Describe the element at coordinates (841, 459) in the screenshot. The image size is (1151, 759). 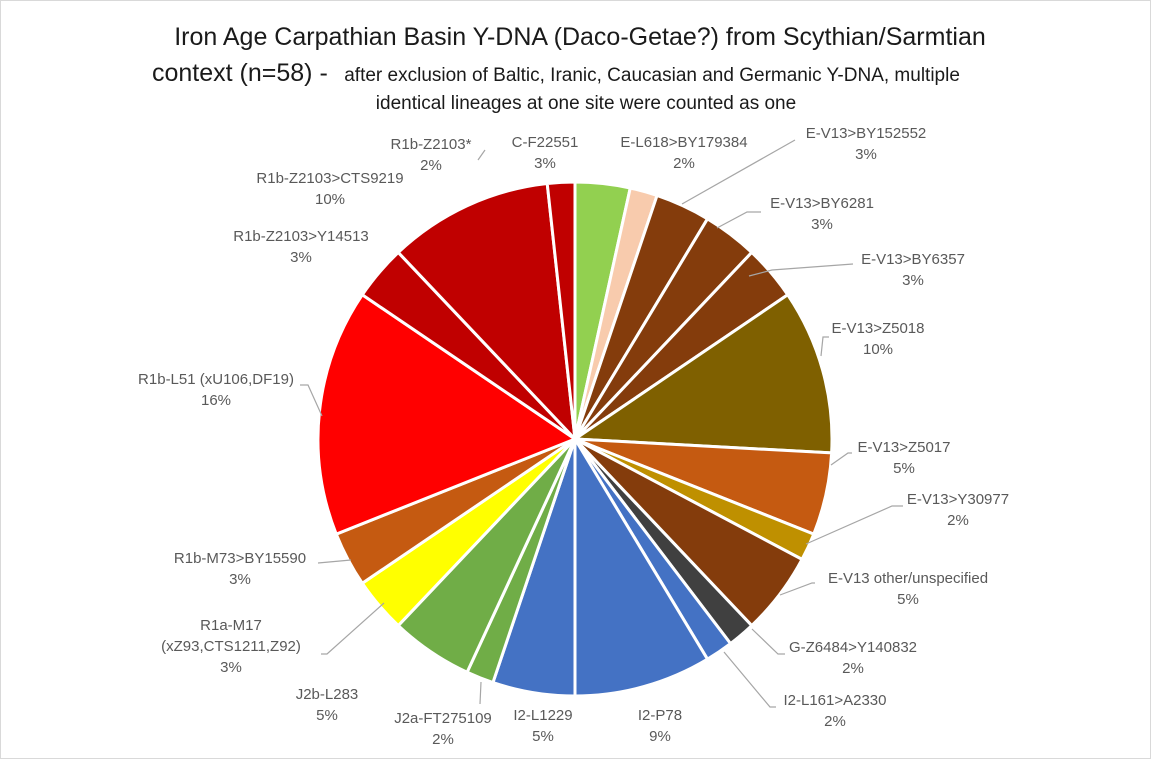
I see `leader-line-e-v13-z5017` at that location.